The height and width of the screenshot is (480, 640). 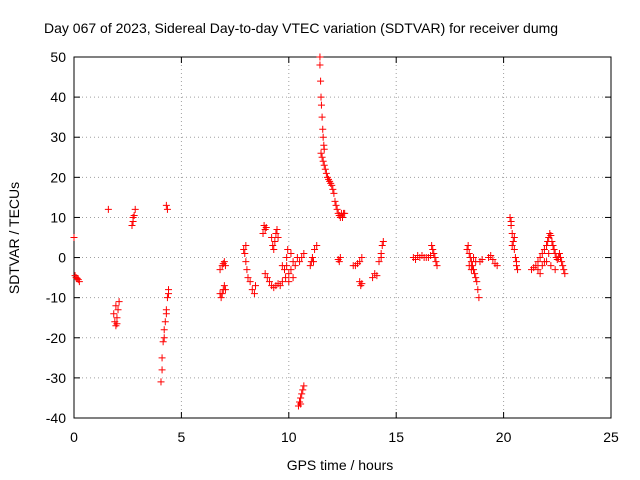 I want to click on x-tick-label: 0, so click(x=74, y=437).